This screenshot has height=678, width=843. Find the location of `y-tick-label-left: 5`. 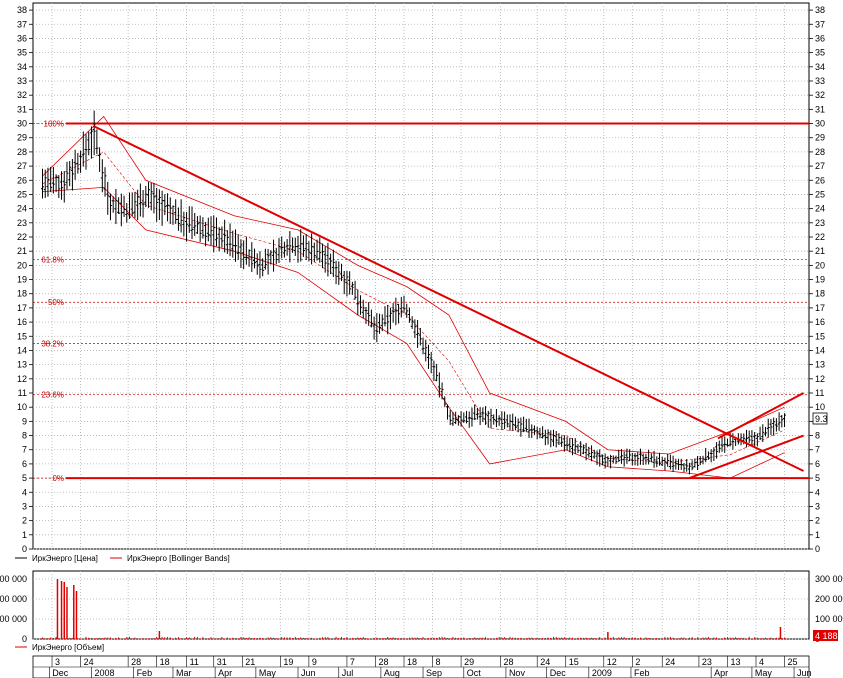

y-tick-label-left: 5 is located at coordinates (24, 478).